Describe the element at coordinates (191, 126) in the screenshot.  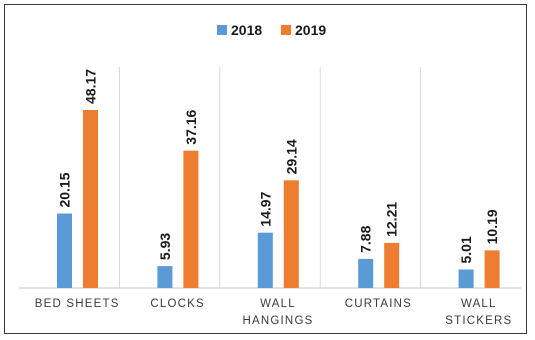
I see `data-label: 37.16` at that location.